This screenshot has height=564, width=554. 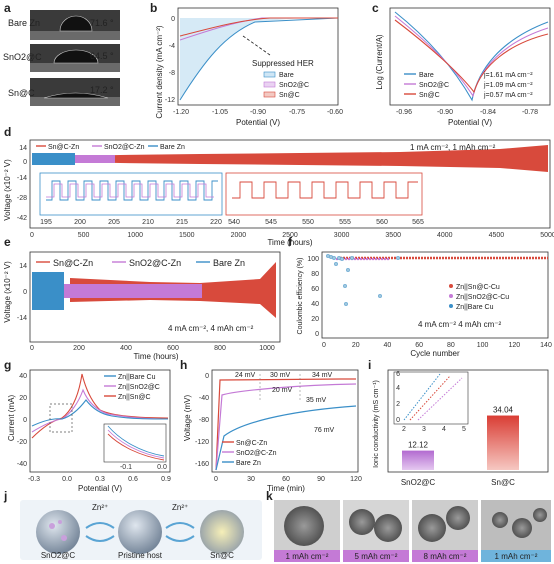 I want to click on c-xtick-2: -0.84, so click(x=488, y=112).